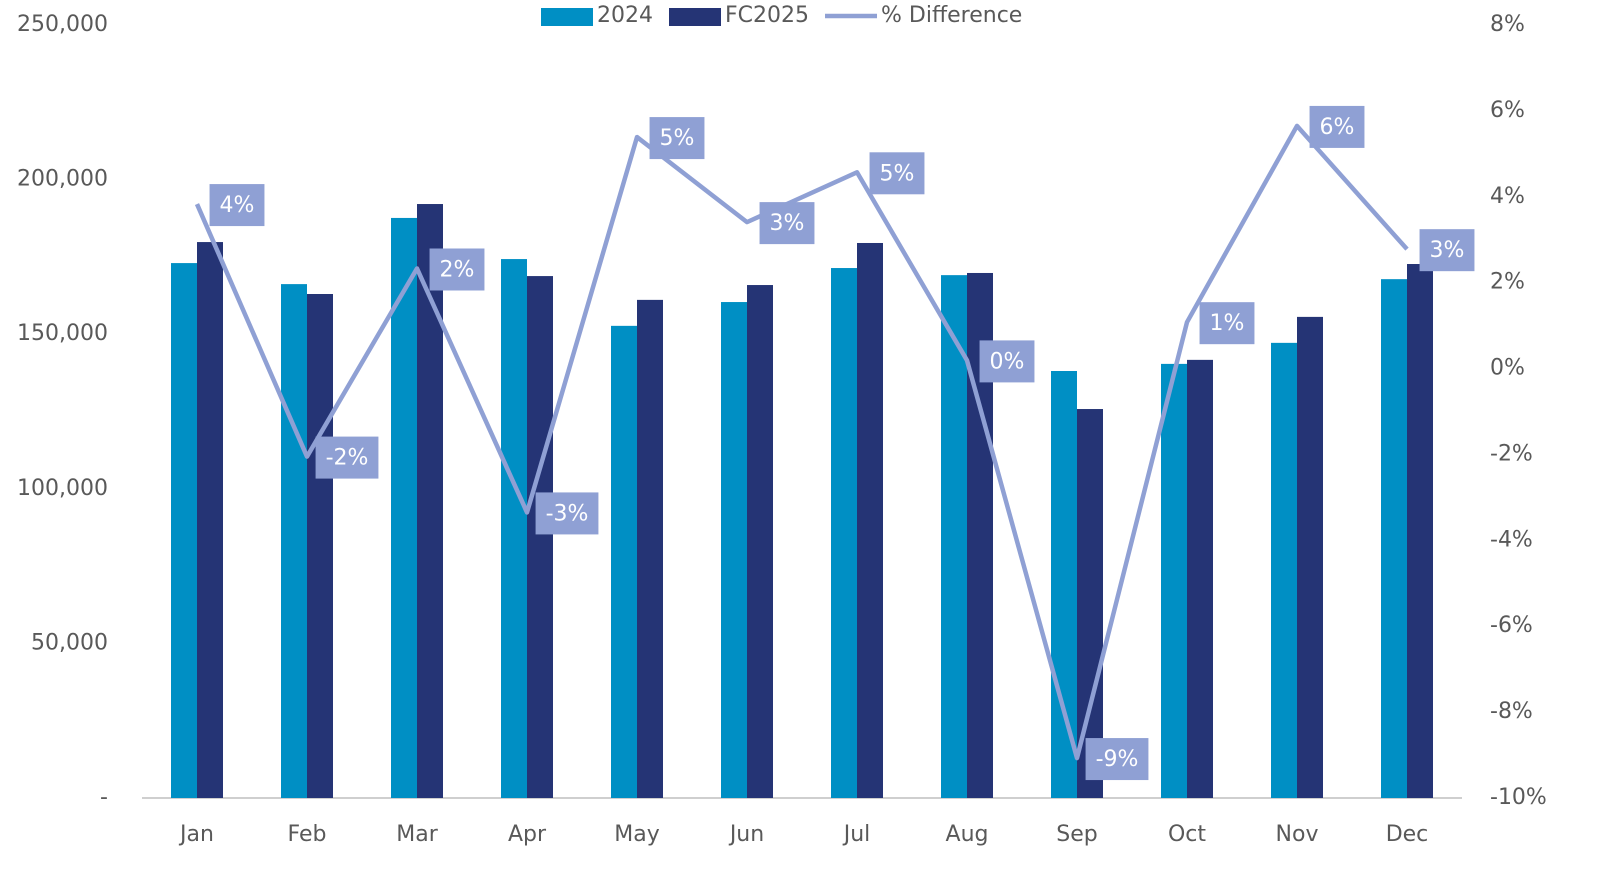  What do you see at coordinates (1507, 368) in the screenshot?
I see `y2-tick-label: 0%` at bounding box center [1507, 368].